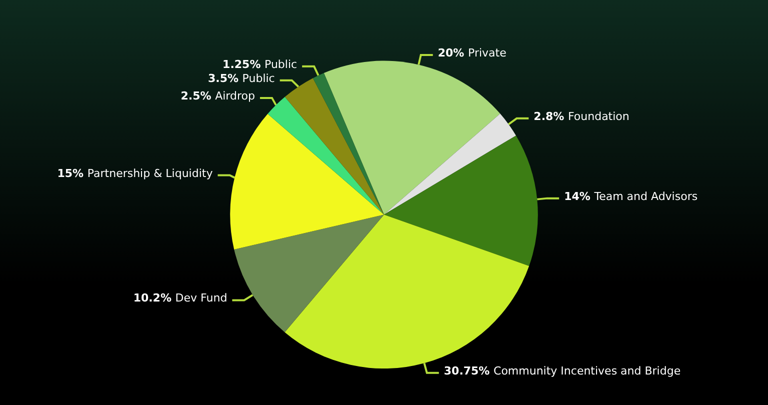 The image size is (768, 405). Describe the element at coordinates (152, 298) in the screenshot. I see `data-label: 10.2%` at that location.